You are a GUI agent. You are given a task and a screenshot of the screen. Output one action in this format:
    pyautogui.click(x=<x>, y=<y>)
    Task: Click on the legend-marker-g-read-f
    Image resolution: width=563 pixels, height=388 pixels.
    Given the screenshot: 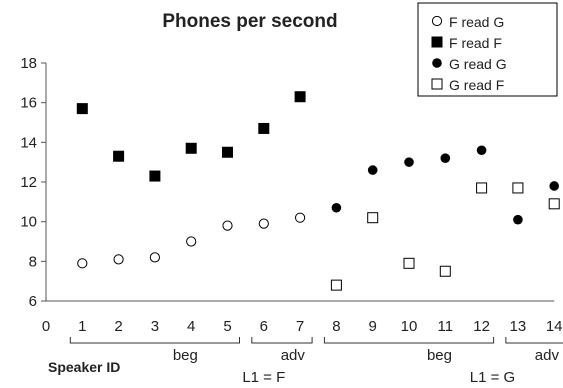 What is the action you would take?
    pyautogui.click(x=437, y=84)
    